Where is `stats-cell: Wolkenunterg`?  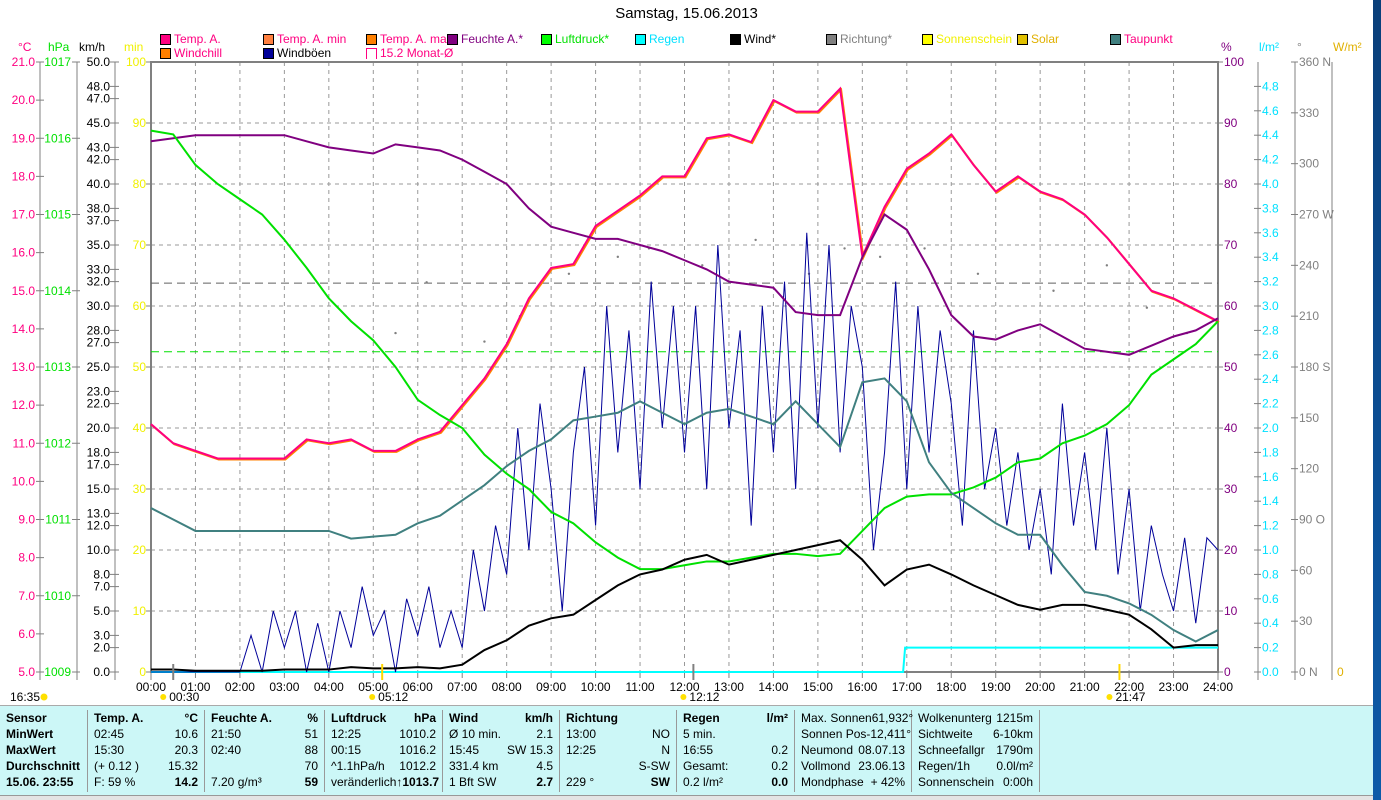
stats-cell: Wolkenunterg is located at coordinates (955, 718).